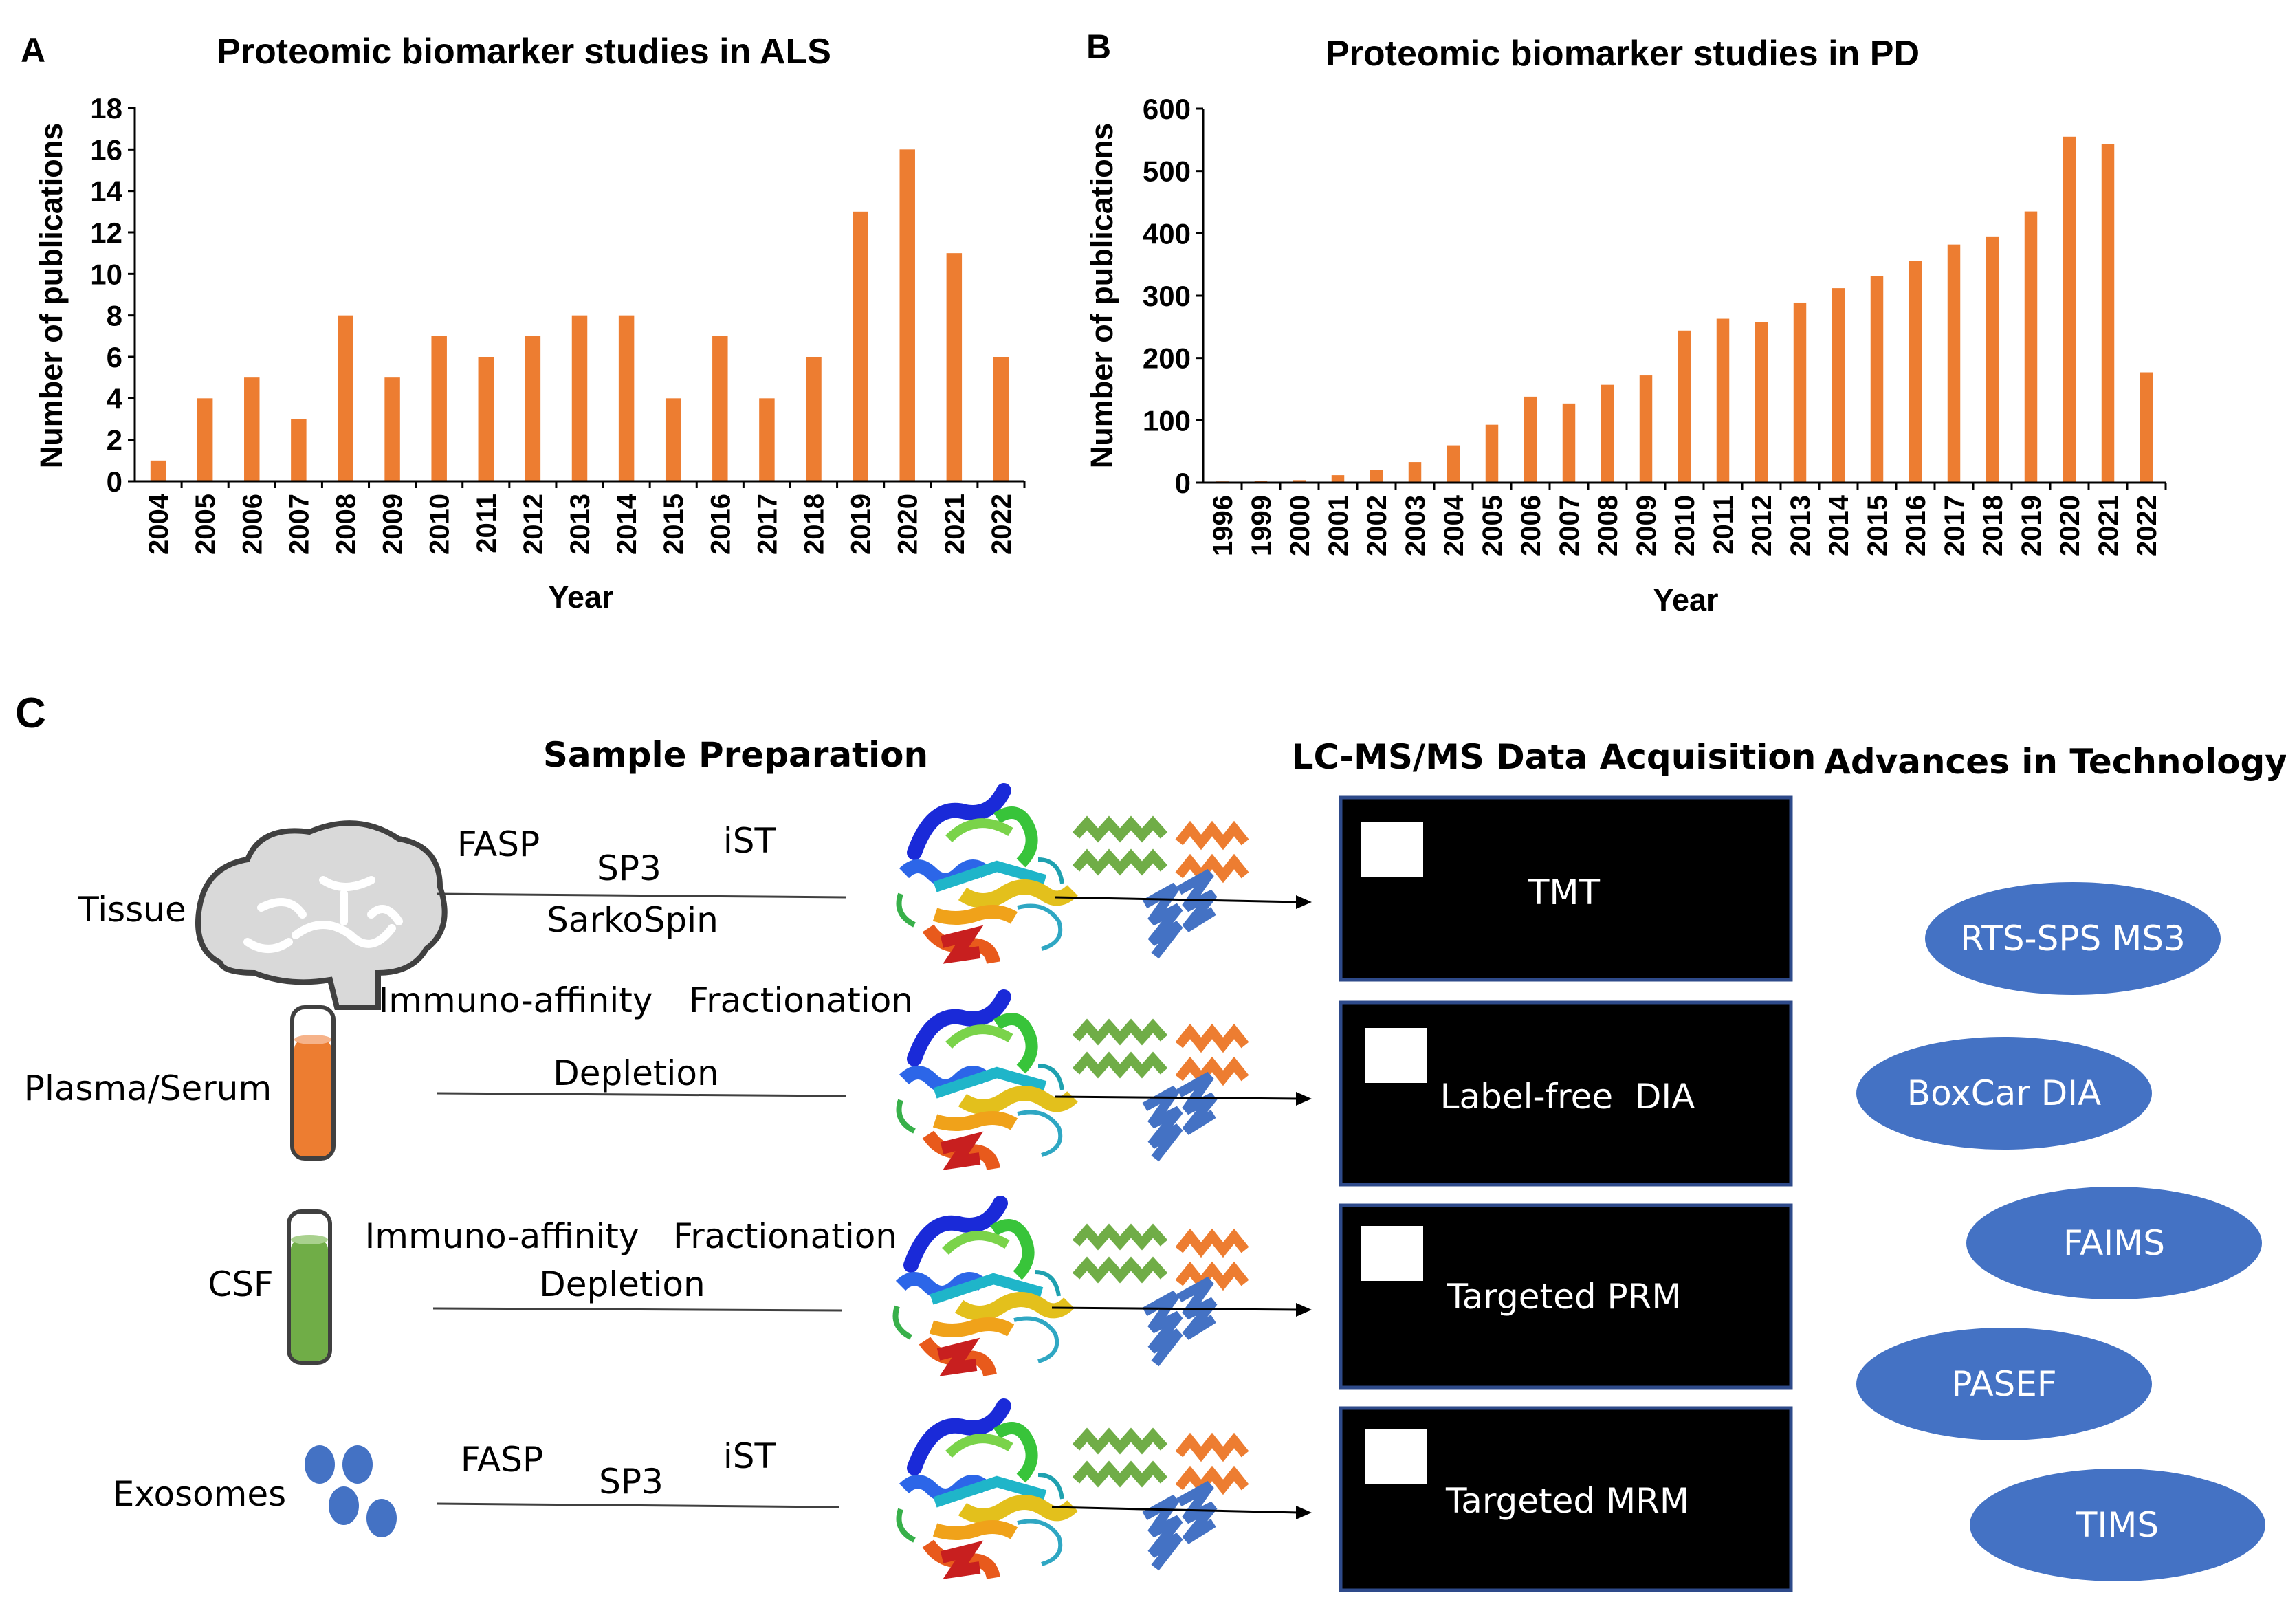 This screenshot has height=1624, width=2286. I want to click on row-tissue: Tissue FASP SP3 iST SarkoSpin TMT, so click(935, 900).